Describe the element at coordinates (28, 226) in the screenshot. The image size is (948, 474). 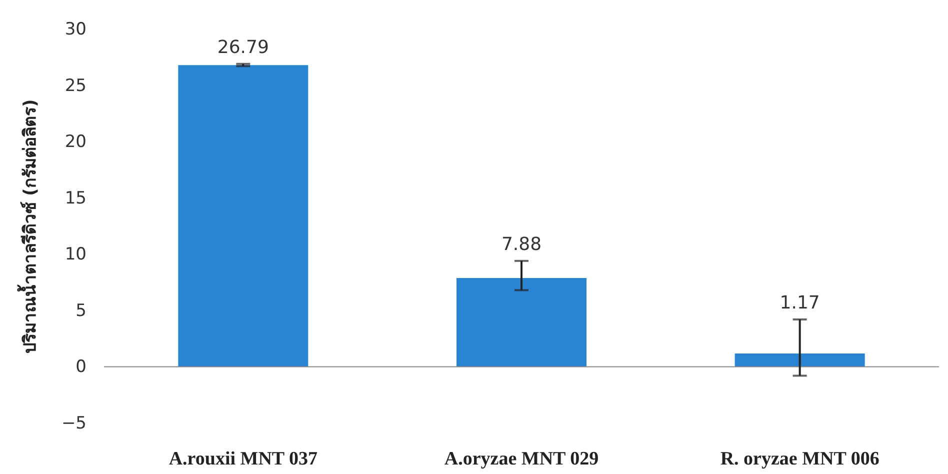
I see `y-axis-title: ปริมาณน้ำตาลรีดิวซ์ (กรัมต่อลิตร)` at that location.